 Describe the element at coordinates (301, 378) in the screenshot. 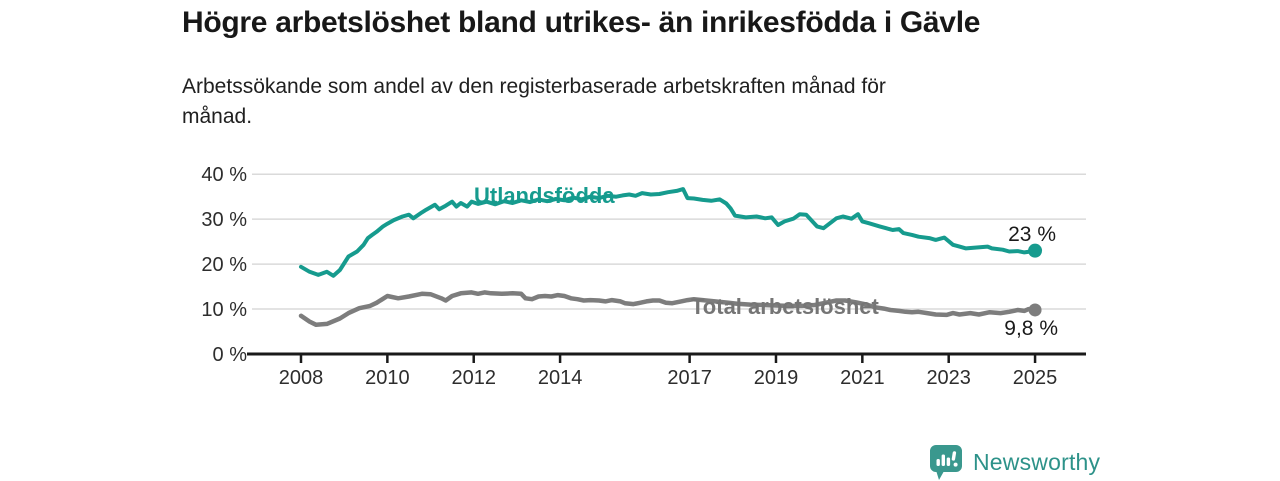

I see `x-tick-label-2008: 2008` at that location.